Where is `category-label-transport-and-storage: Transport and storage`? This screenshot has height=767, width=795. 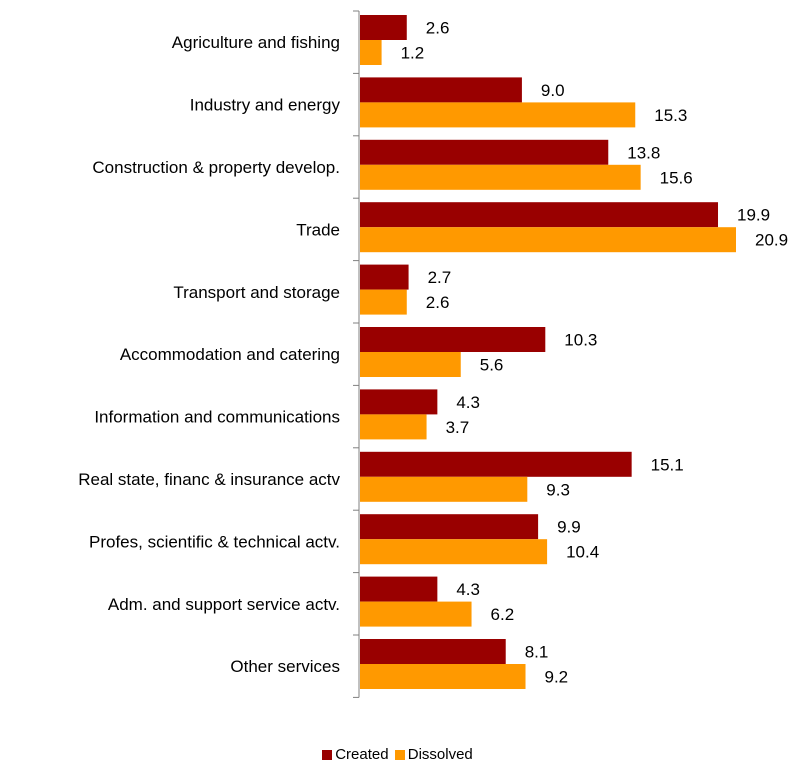 category-label-transport-and-storage: Transport and storage is located at coordinates (256, 292).